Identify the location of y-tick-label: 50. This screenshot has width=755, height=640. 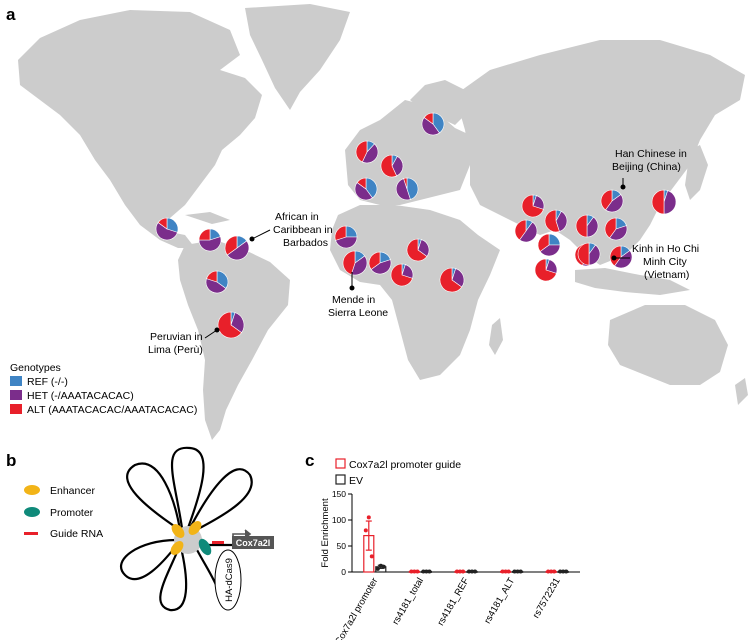
(342, 546).